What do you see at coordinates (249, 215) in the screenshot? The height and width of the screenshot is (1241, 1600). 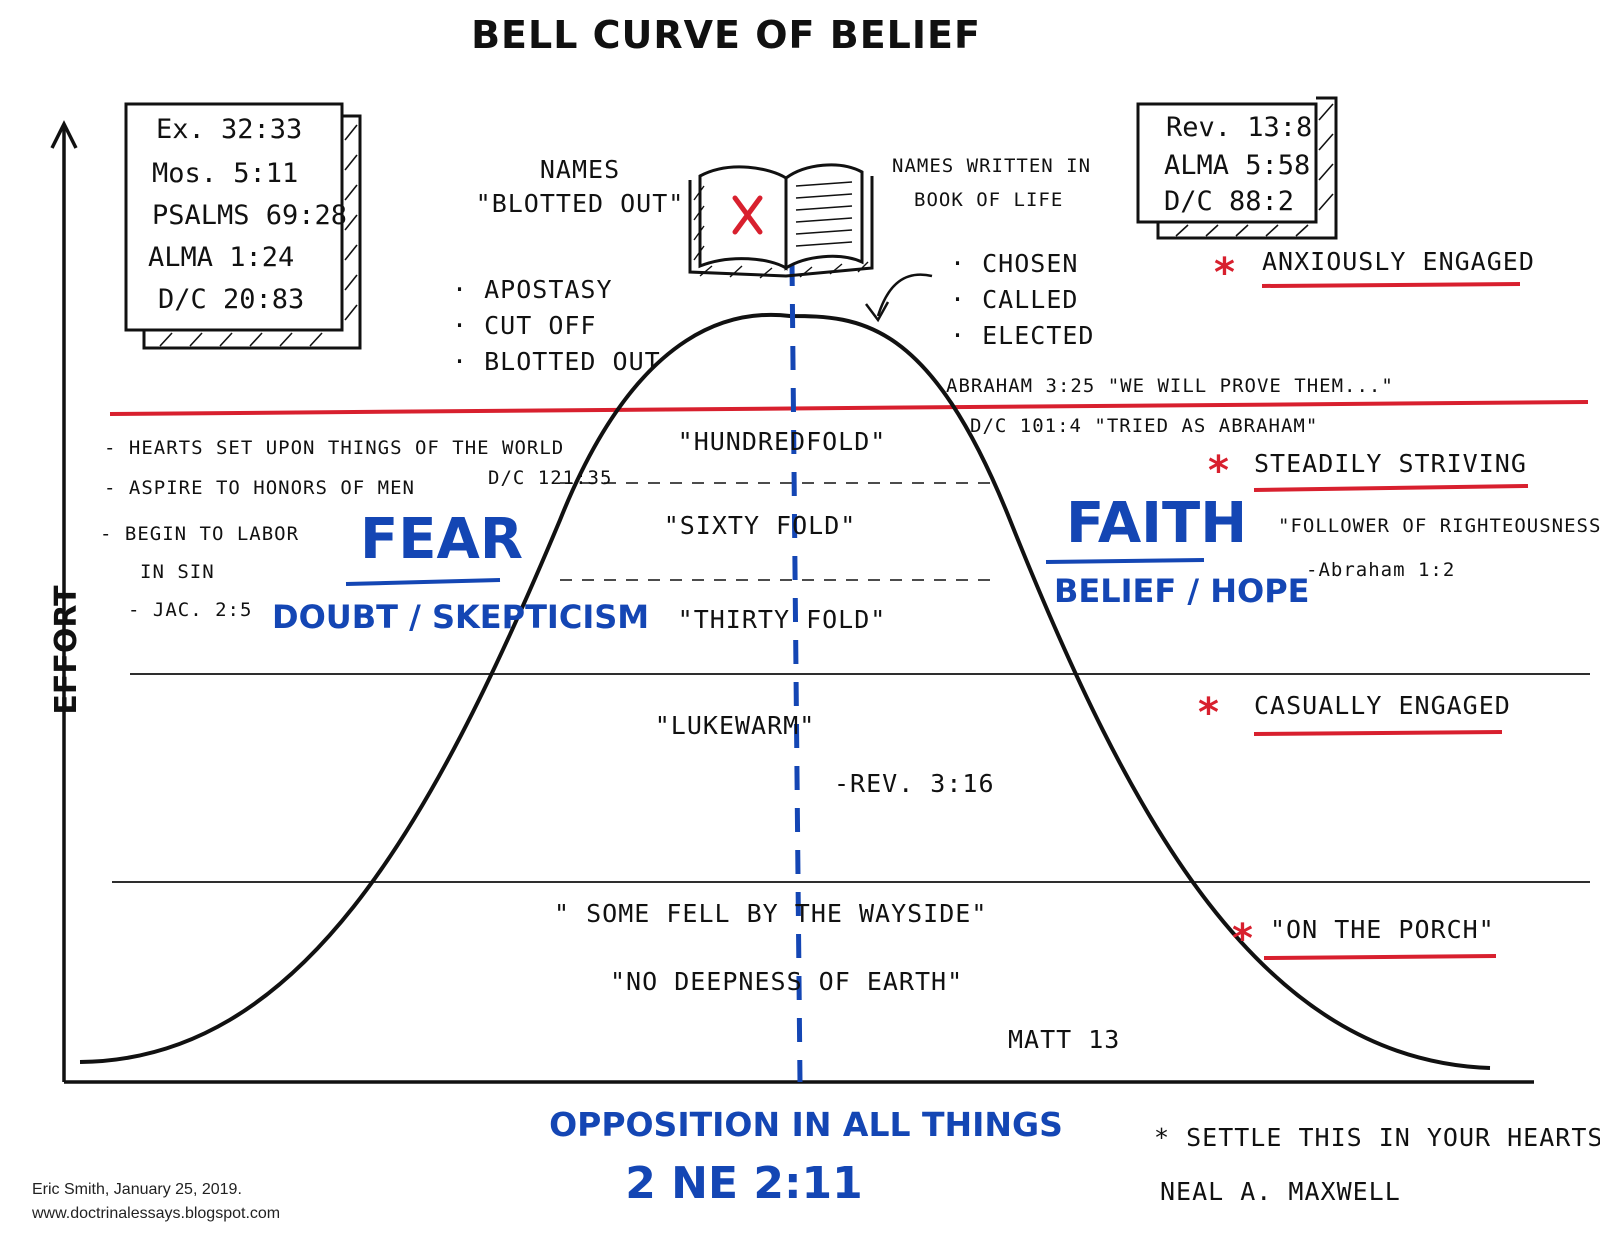 I see `left-ref-3: PSALMS 69:28` at bounding box center [249, 215].